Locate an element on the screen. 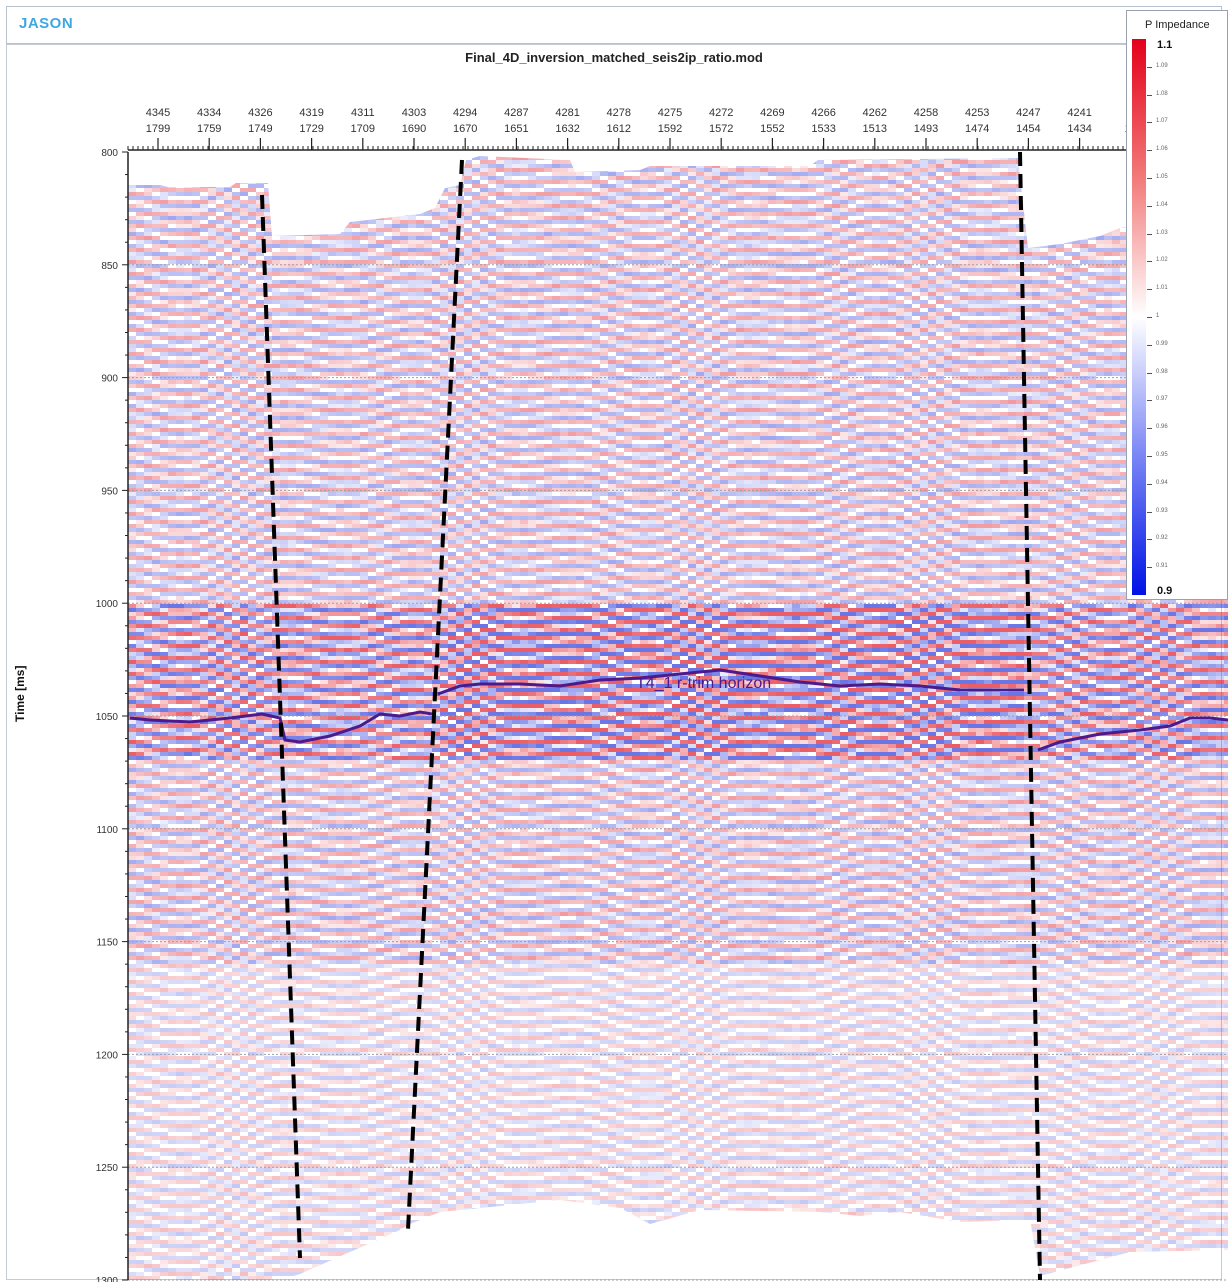 The height and width of the screenshot is (1282, 1228). colorbar-tick-label: 1.05 is located at coordinates (1162, 177).